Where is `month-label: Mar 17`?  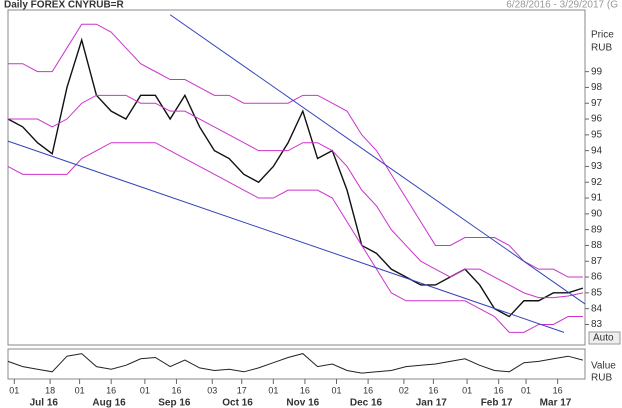 month-label: Mar 17 is located at coordinates (556, 403).